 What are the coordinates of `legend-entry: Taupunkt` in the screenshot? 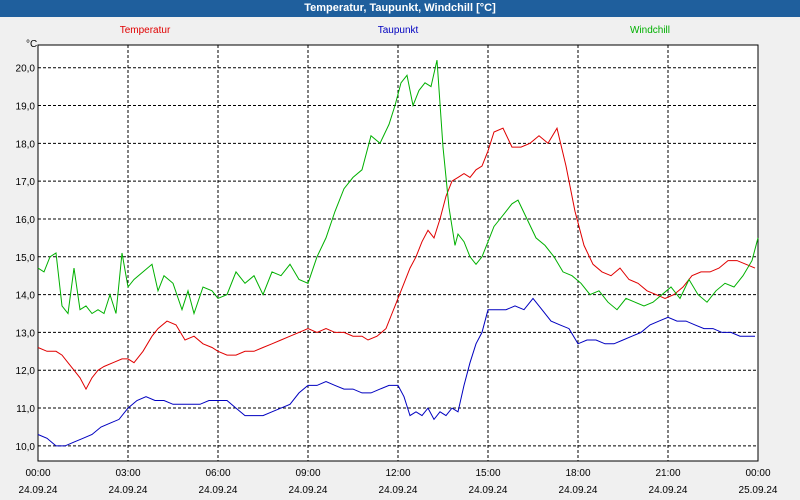 It's located at (398, 30).